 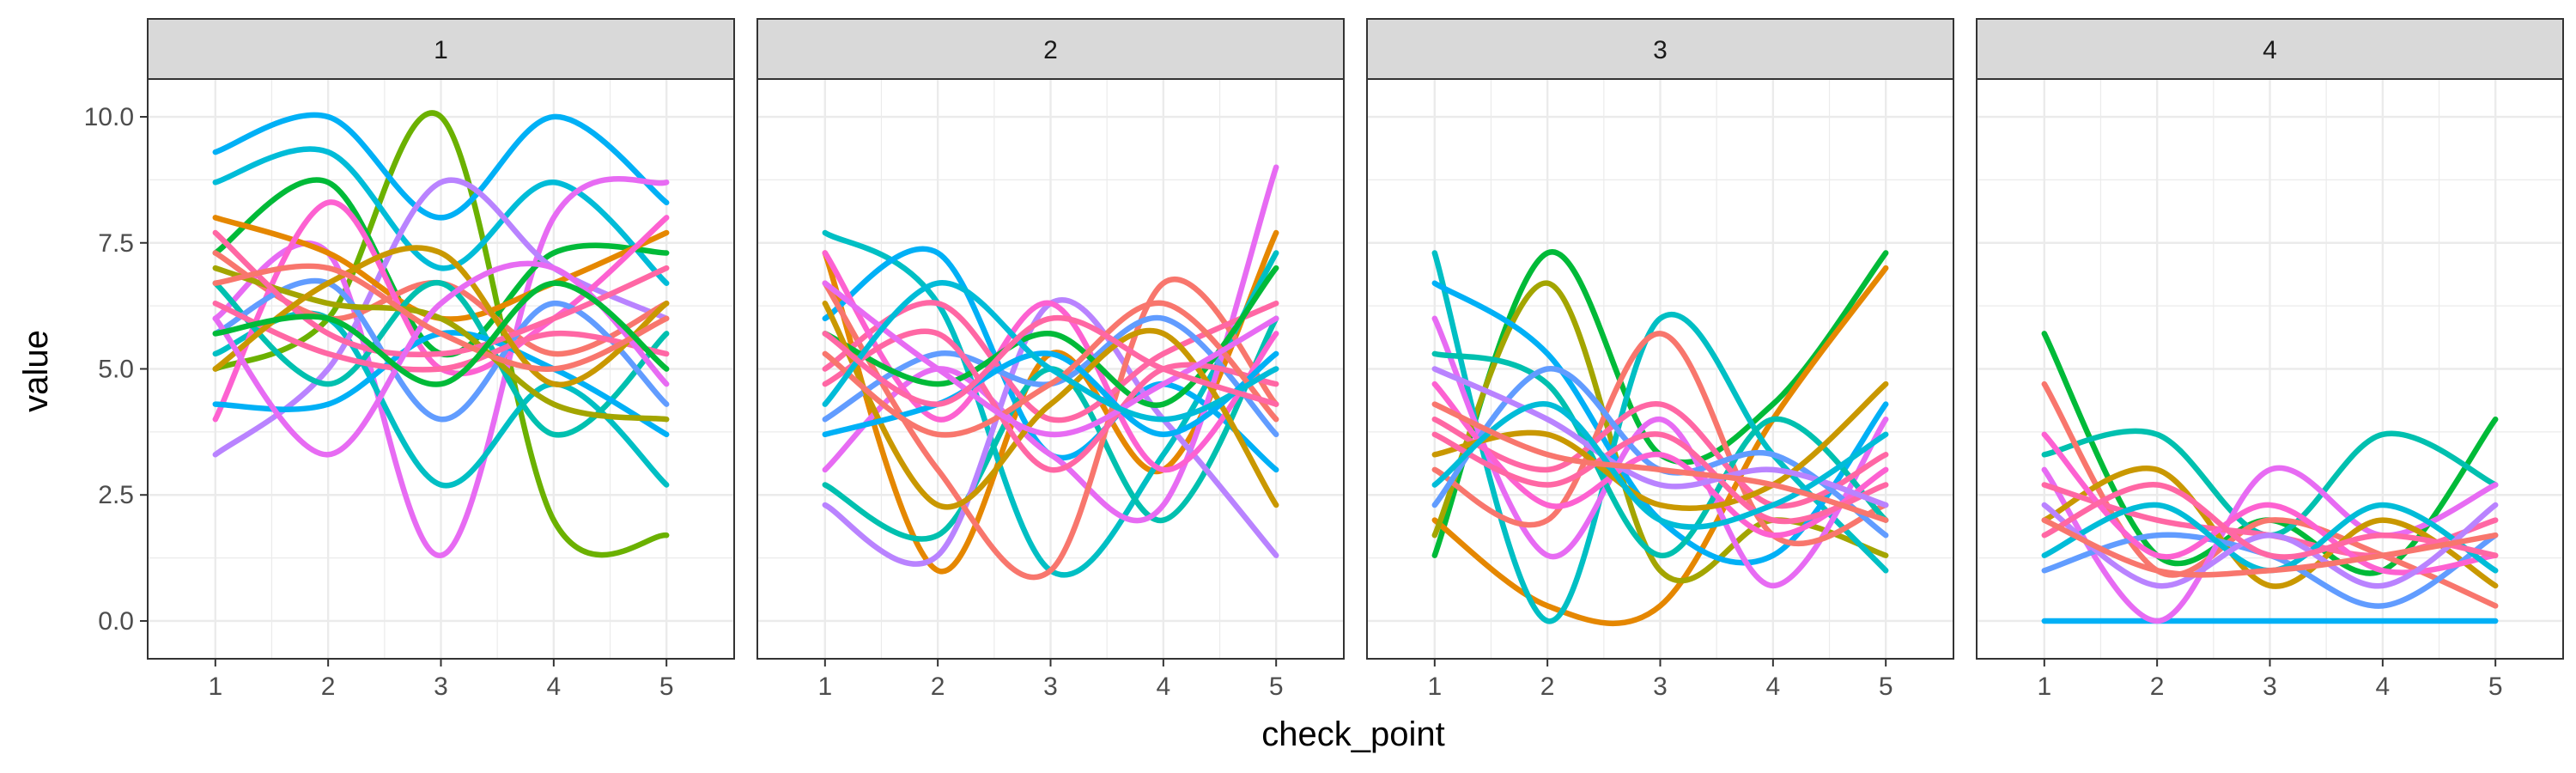 I want to click on y-tick-label: 0.0, so click(x=116, y=621).